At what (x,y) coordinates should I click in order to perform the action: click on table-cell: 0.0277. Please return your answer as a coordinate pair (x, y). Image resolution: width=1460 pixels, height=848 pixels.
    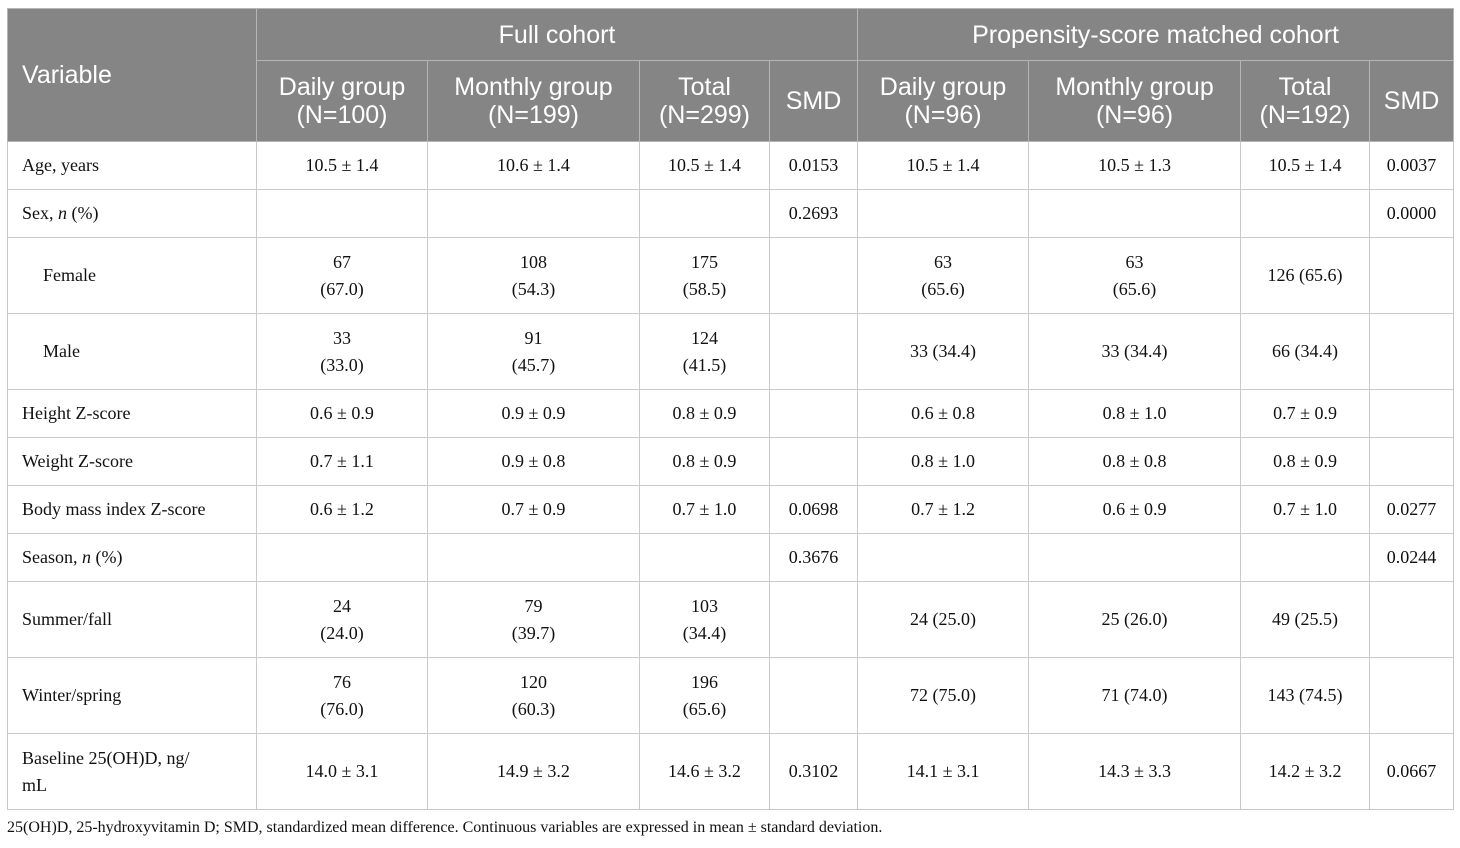
    Looking at the image, I should click on (1412, 509).